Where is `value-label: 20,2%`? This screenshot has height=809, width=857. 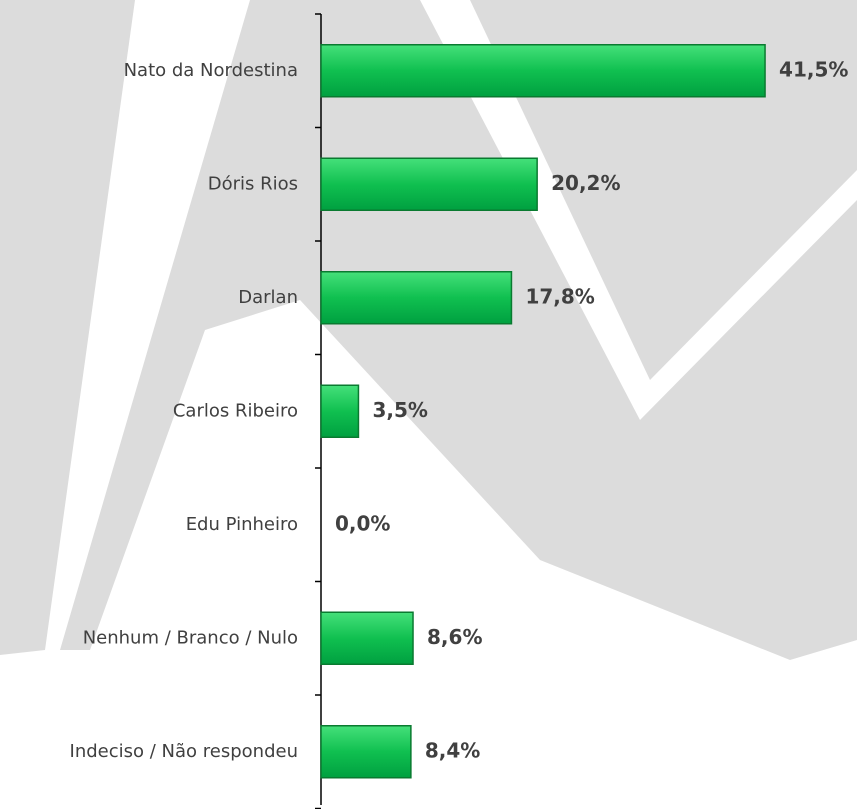
value-label: 20,2% is located at coordinates (585, 183).